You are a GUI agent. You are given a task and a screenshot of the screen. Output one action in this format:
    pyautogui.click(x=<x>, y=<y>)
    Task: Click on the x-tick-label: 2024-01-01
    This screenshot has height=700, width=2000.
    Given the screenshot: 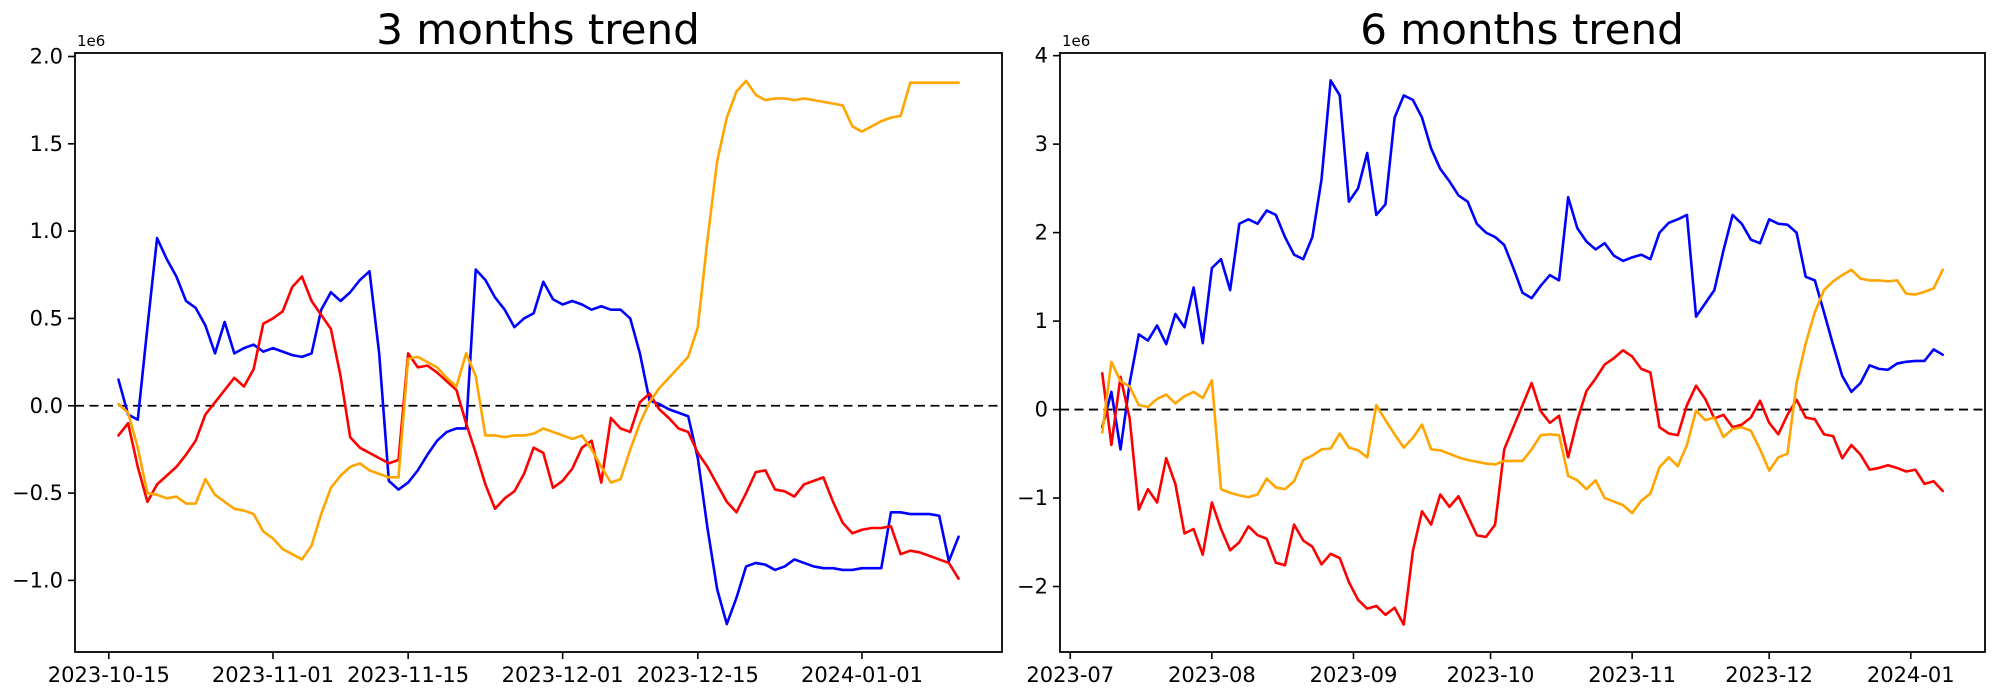 What is the action you would take?
    pyautogui.click(x=862, y=675)
    